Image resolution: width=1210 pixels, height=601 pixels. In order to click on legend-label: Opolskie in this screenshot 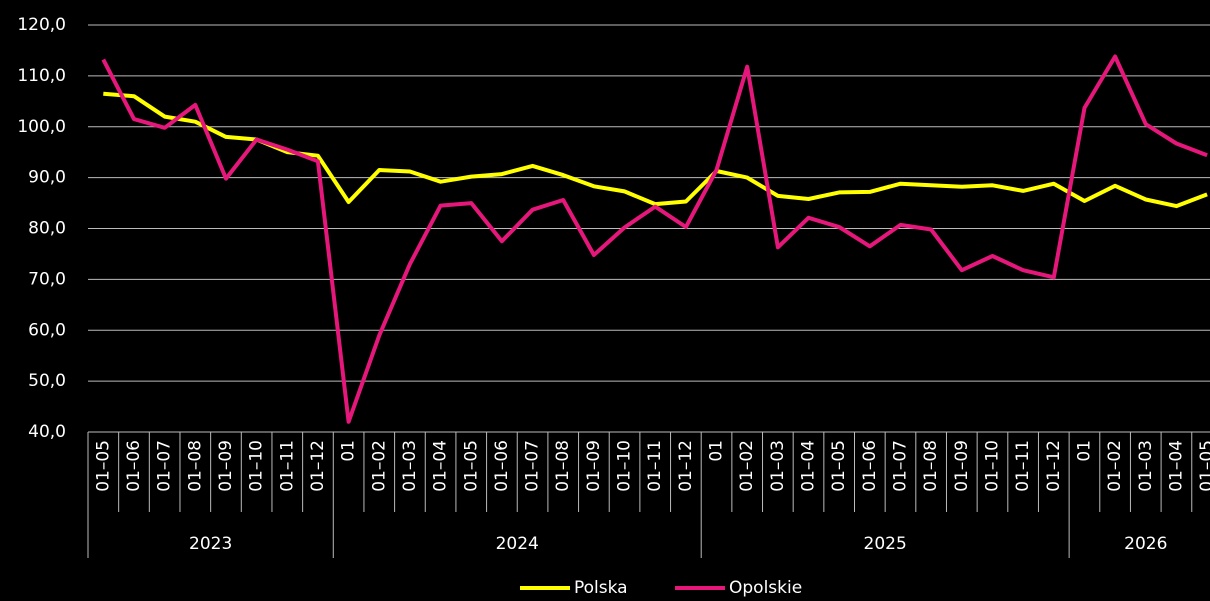, I will do `click(765, 588)`.